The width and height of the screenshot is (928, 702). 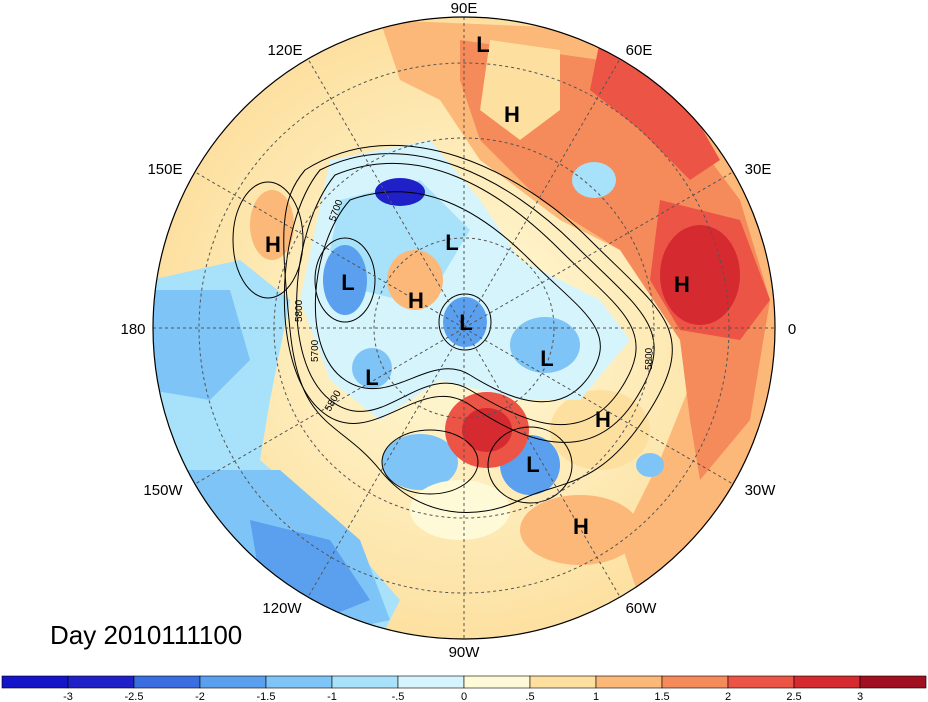 I want to click on lon-label-60w: 60W, so click(x=642, y=608).